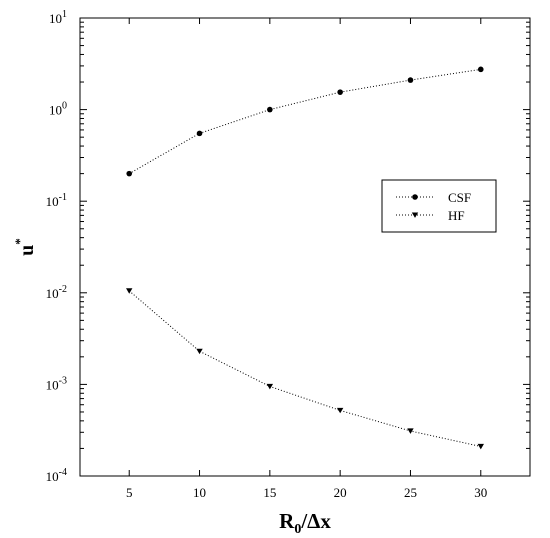  Describe the element at coordinates (64, 14) in the screenshot. I see `y-tick-label-exponent: 1` at that location.